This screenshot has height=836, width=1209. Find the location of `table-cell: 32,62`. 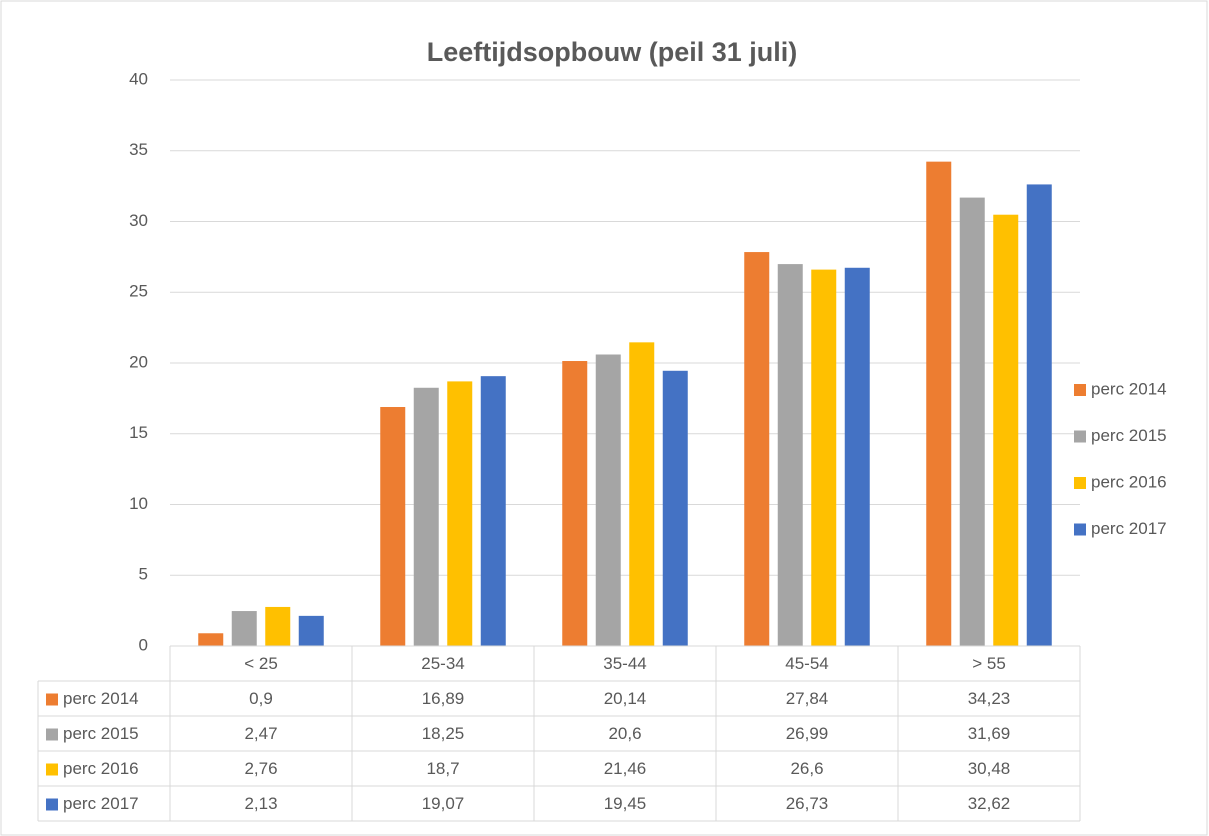

table-cell: 32,62 is located at coordinates (989, 803).